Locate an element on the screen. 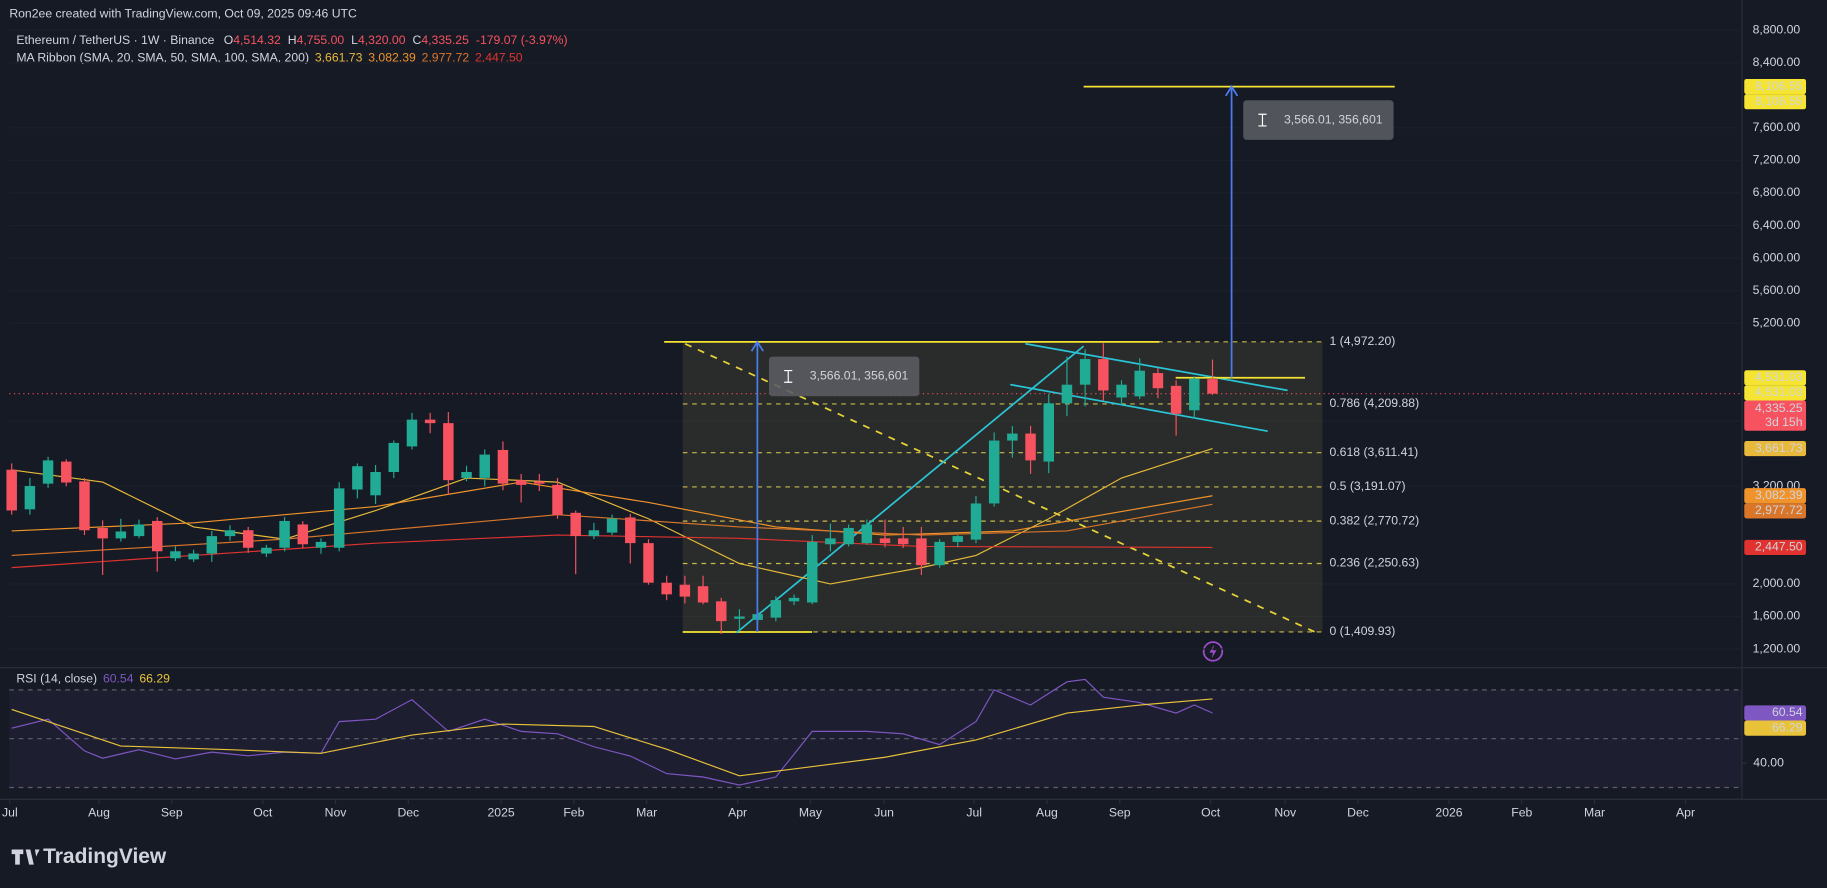 This screenshot has height=888, width=1827. fib-label: 1 (4,972.20) is located at coordinates (1362, 341).